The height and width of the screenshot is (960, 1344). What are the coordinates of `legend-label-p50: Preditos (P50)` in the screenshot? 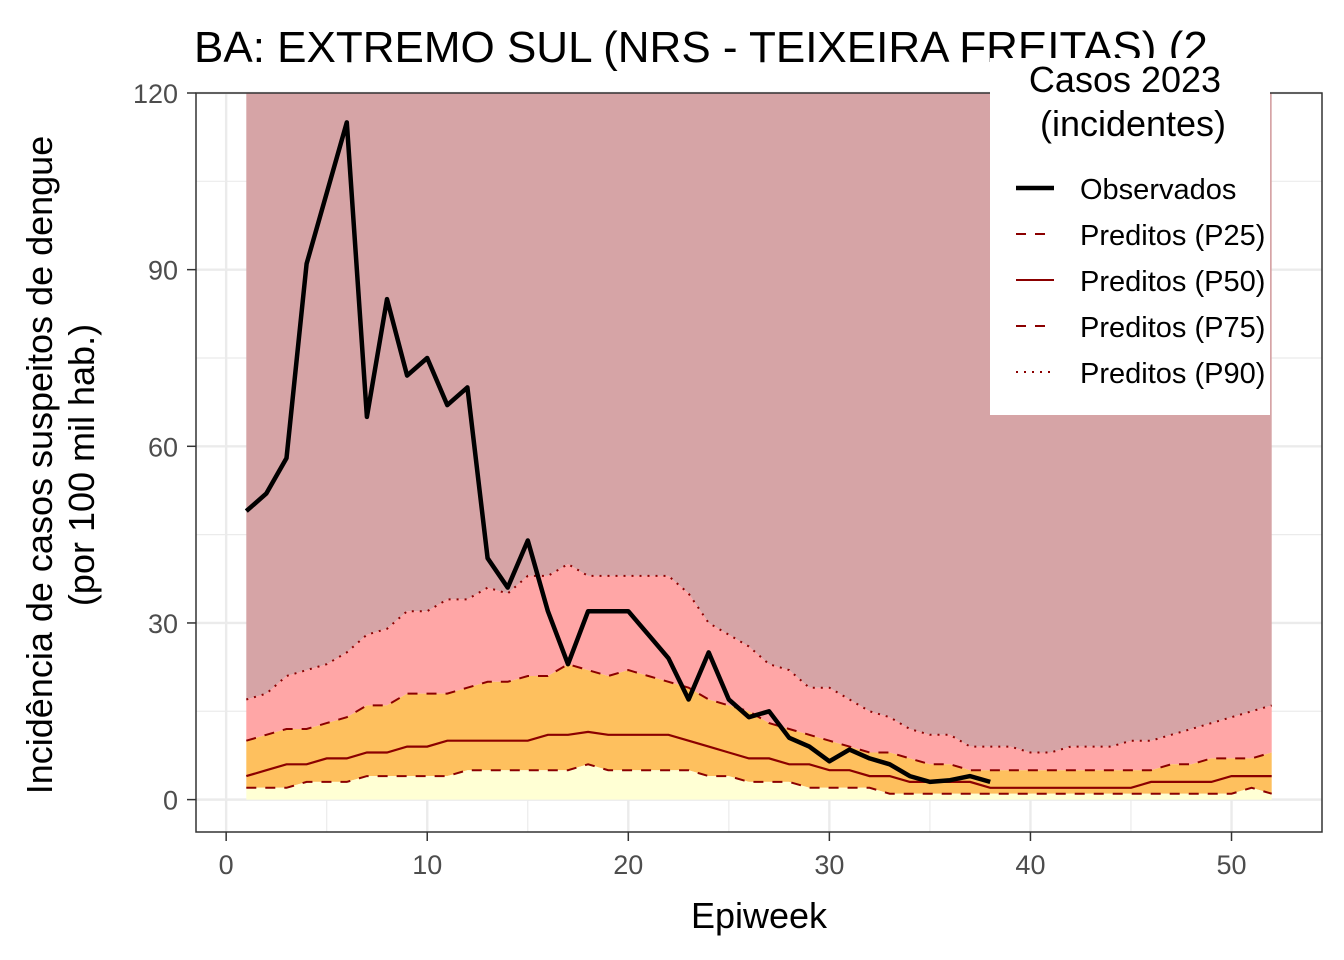 It's located at (1172, 282).